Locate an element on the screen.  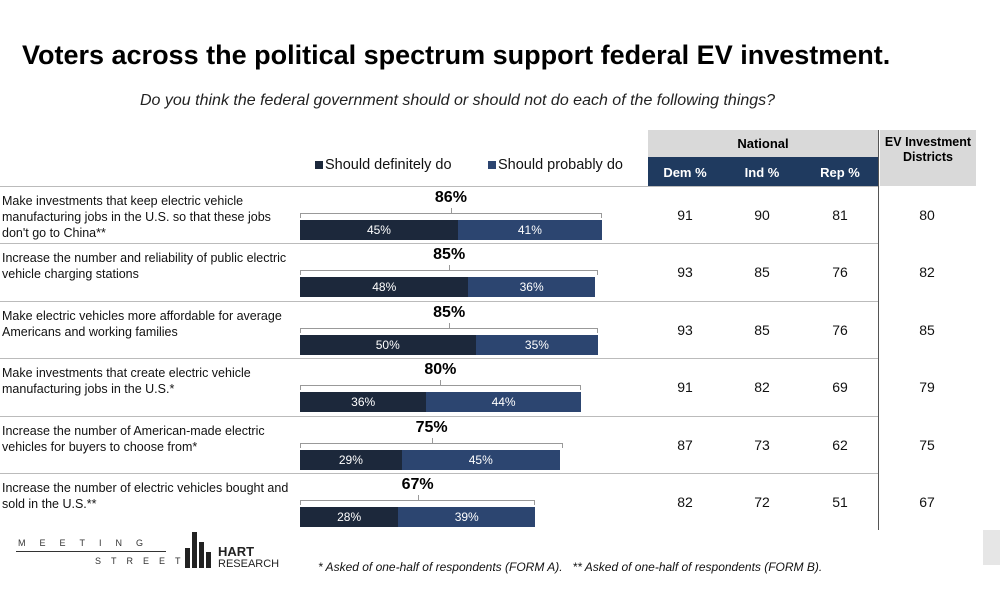
header-group: National is located at coordinates (763, 143).